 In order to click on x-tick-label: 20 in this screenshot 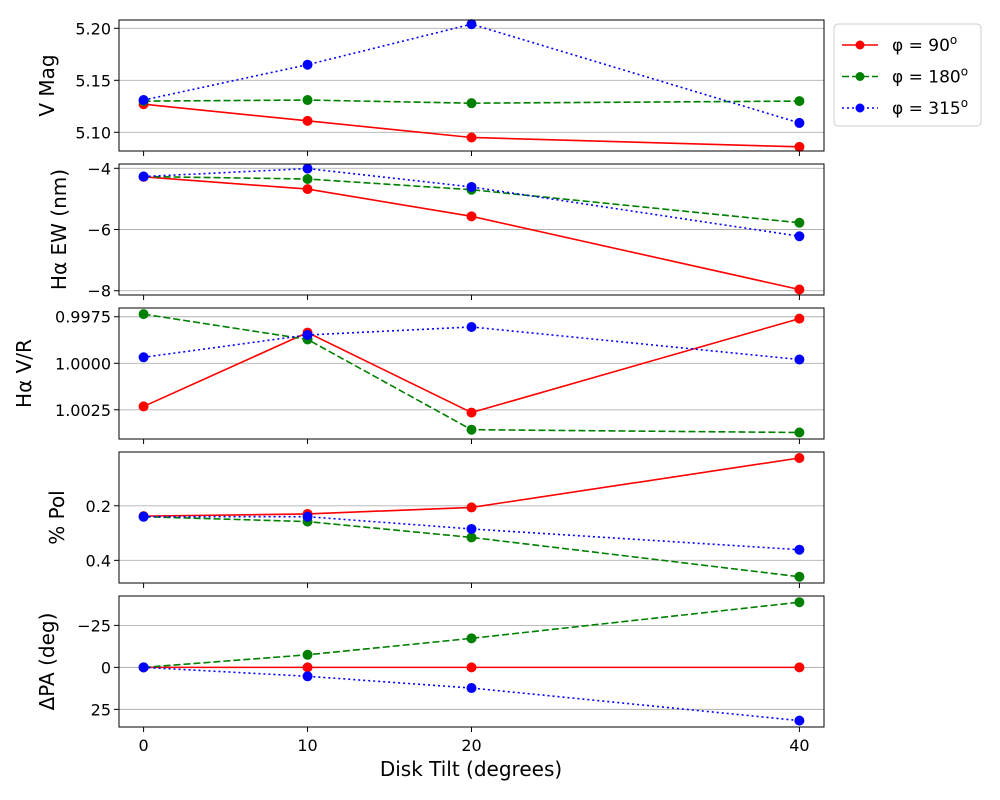, I will do `click(471, 745)`.